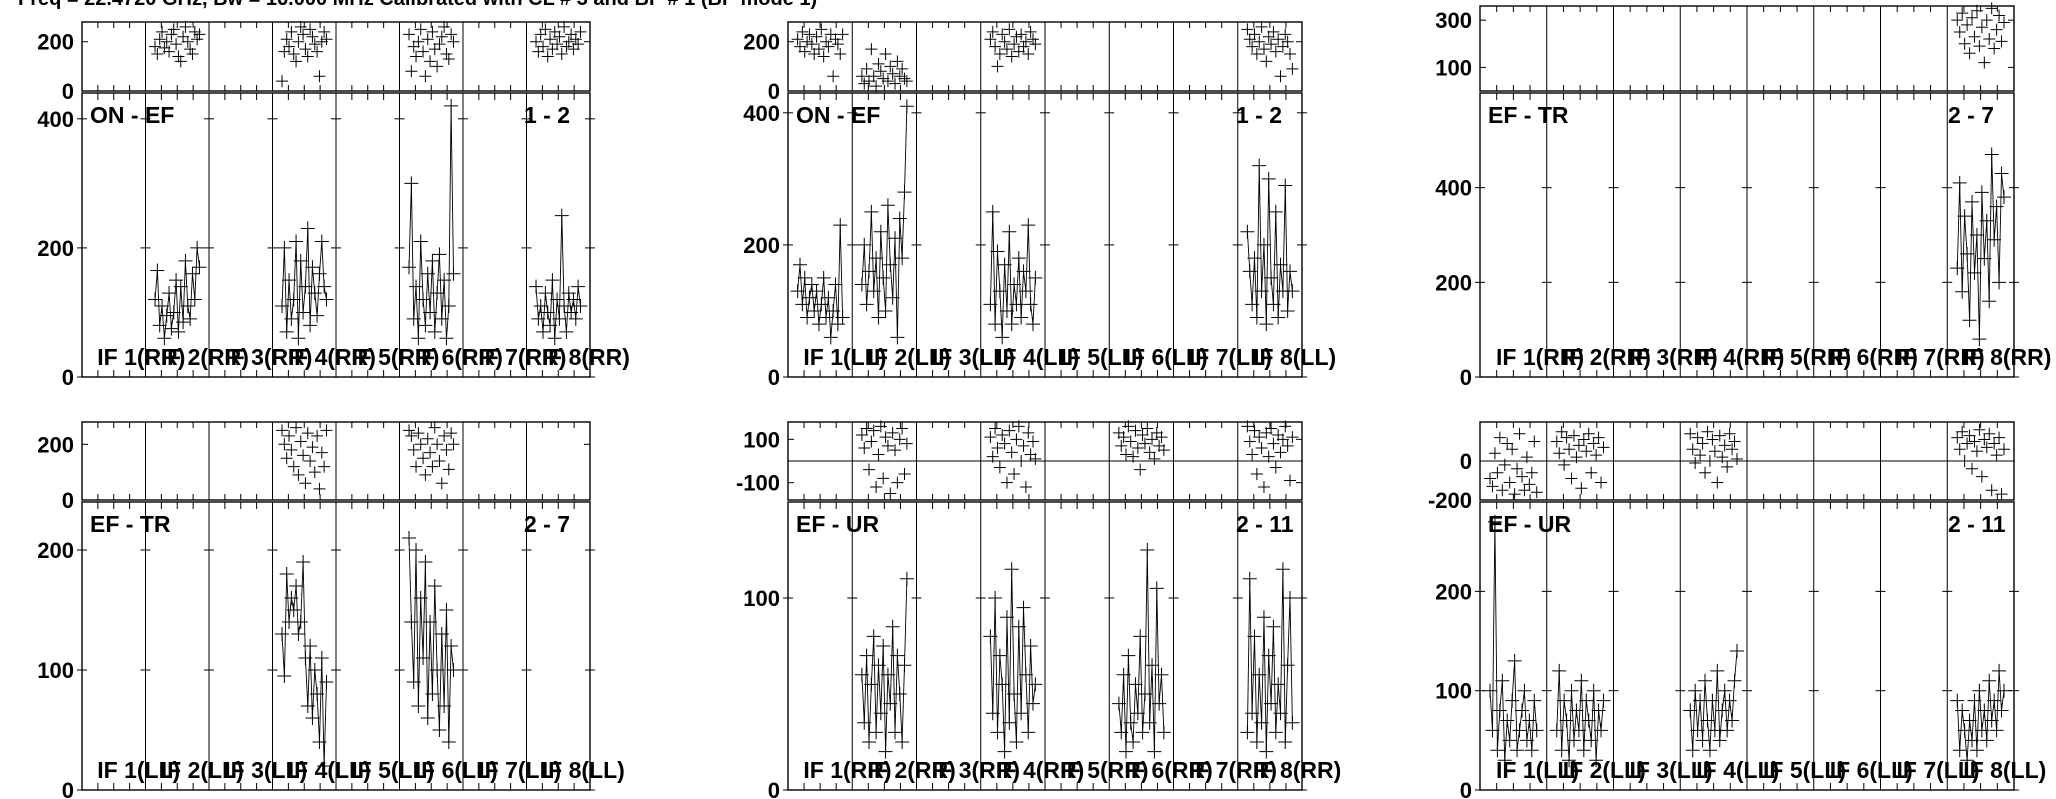 This screenshot has width=2056, height=799. I want to click on if-label: IF 7(RR), so click(522, 357).